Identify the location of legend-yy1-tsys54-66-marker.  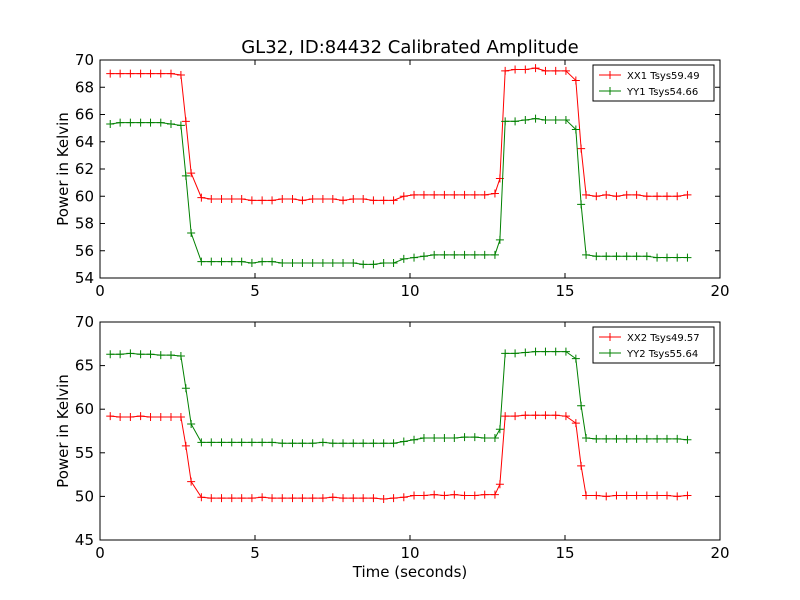
(610, 91).